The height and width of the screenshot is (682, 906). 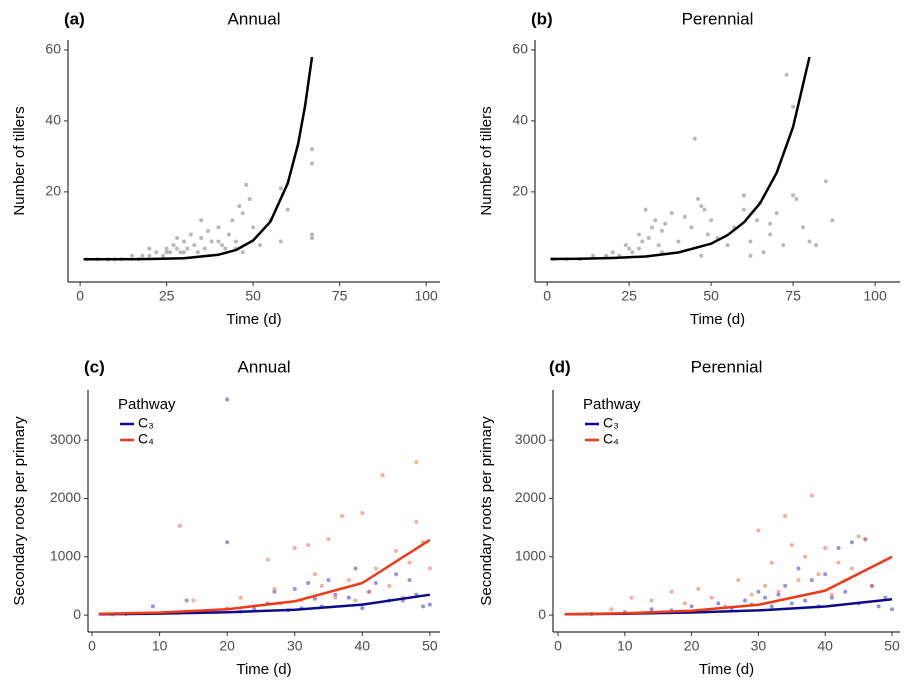 I want to click on legend-label: C₄, so click(x=146, y=439).